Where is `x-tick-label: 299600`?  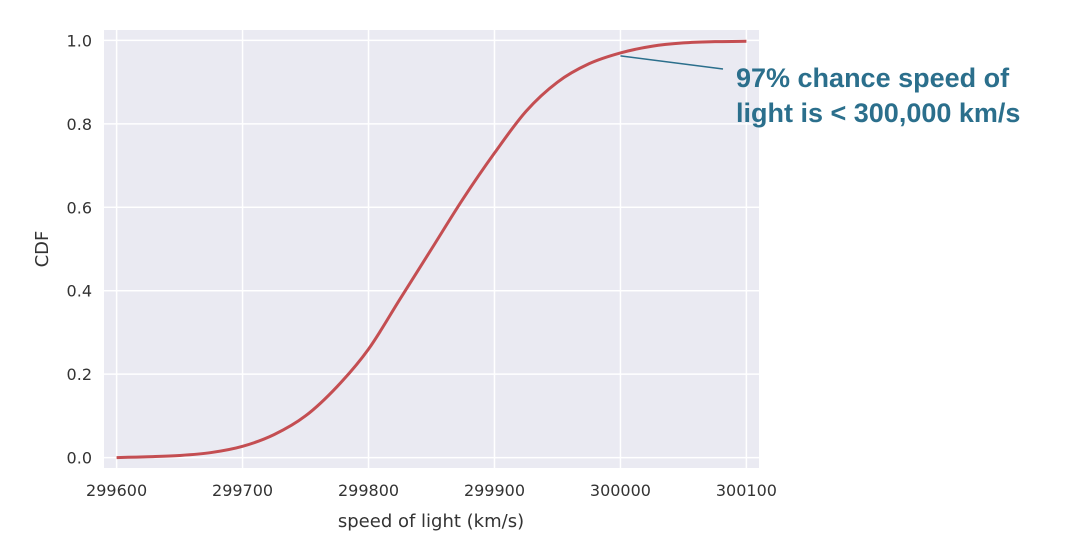
x-tick-label: 299600 is located at coordinates (116, 490).